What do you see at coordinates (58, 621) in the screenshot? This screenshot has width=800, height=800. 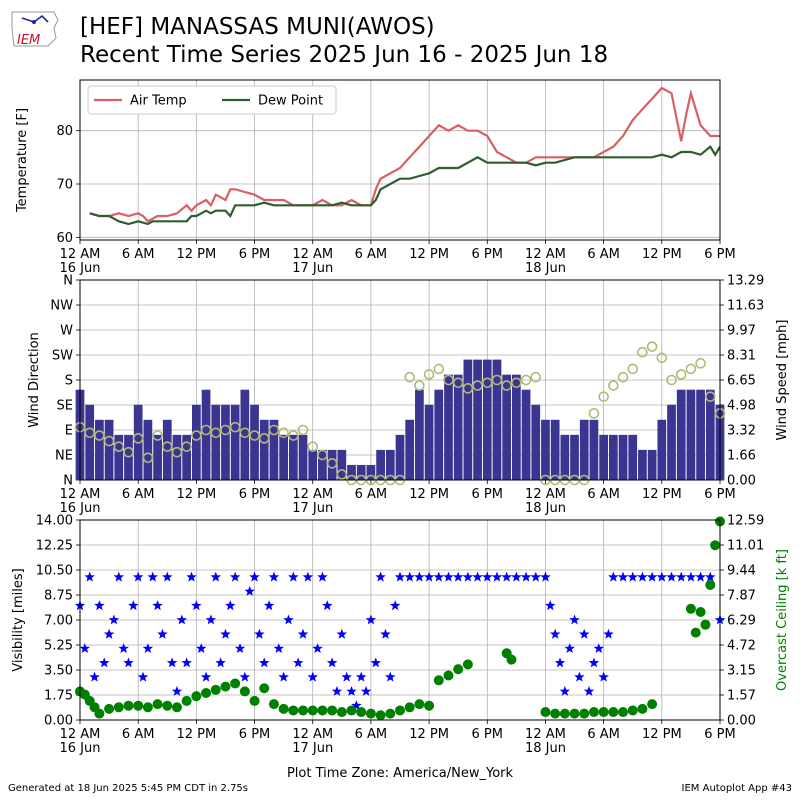 I see `visibility-tick-label: 7.00` at bounding box center [58, 621].